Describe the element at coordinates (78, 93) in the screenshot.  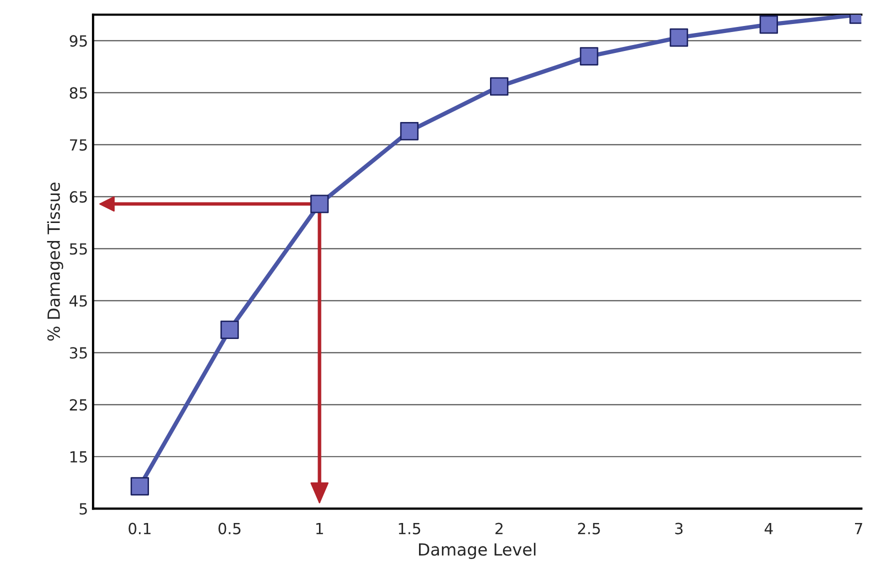
I see `y-tick-label: 85` at that location.